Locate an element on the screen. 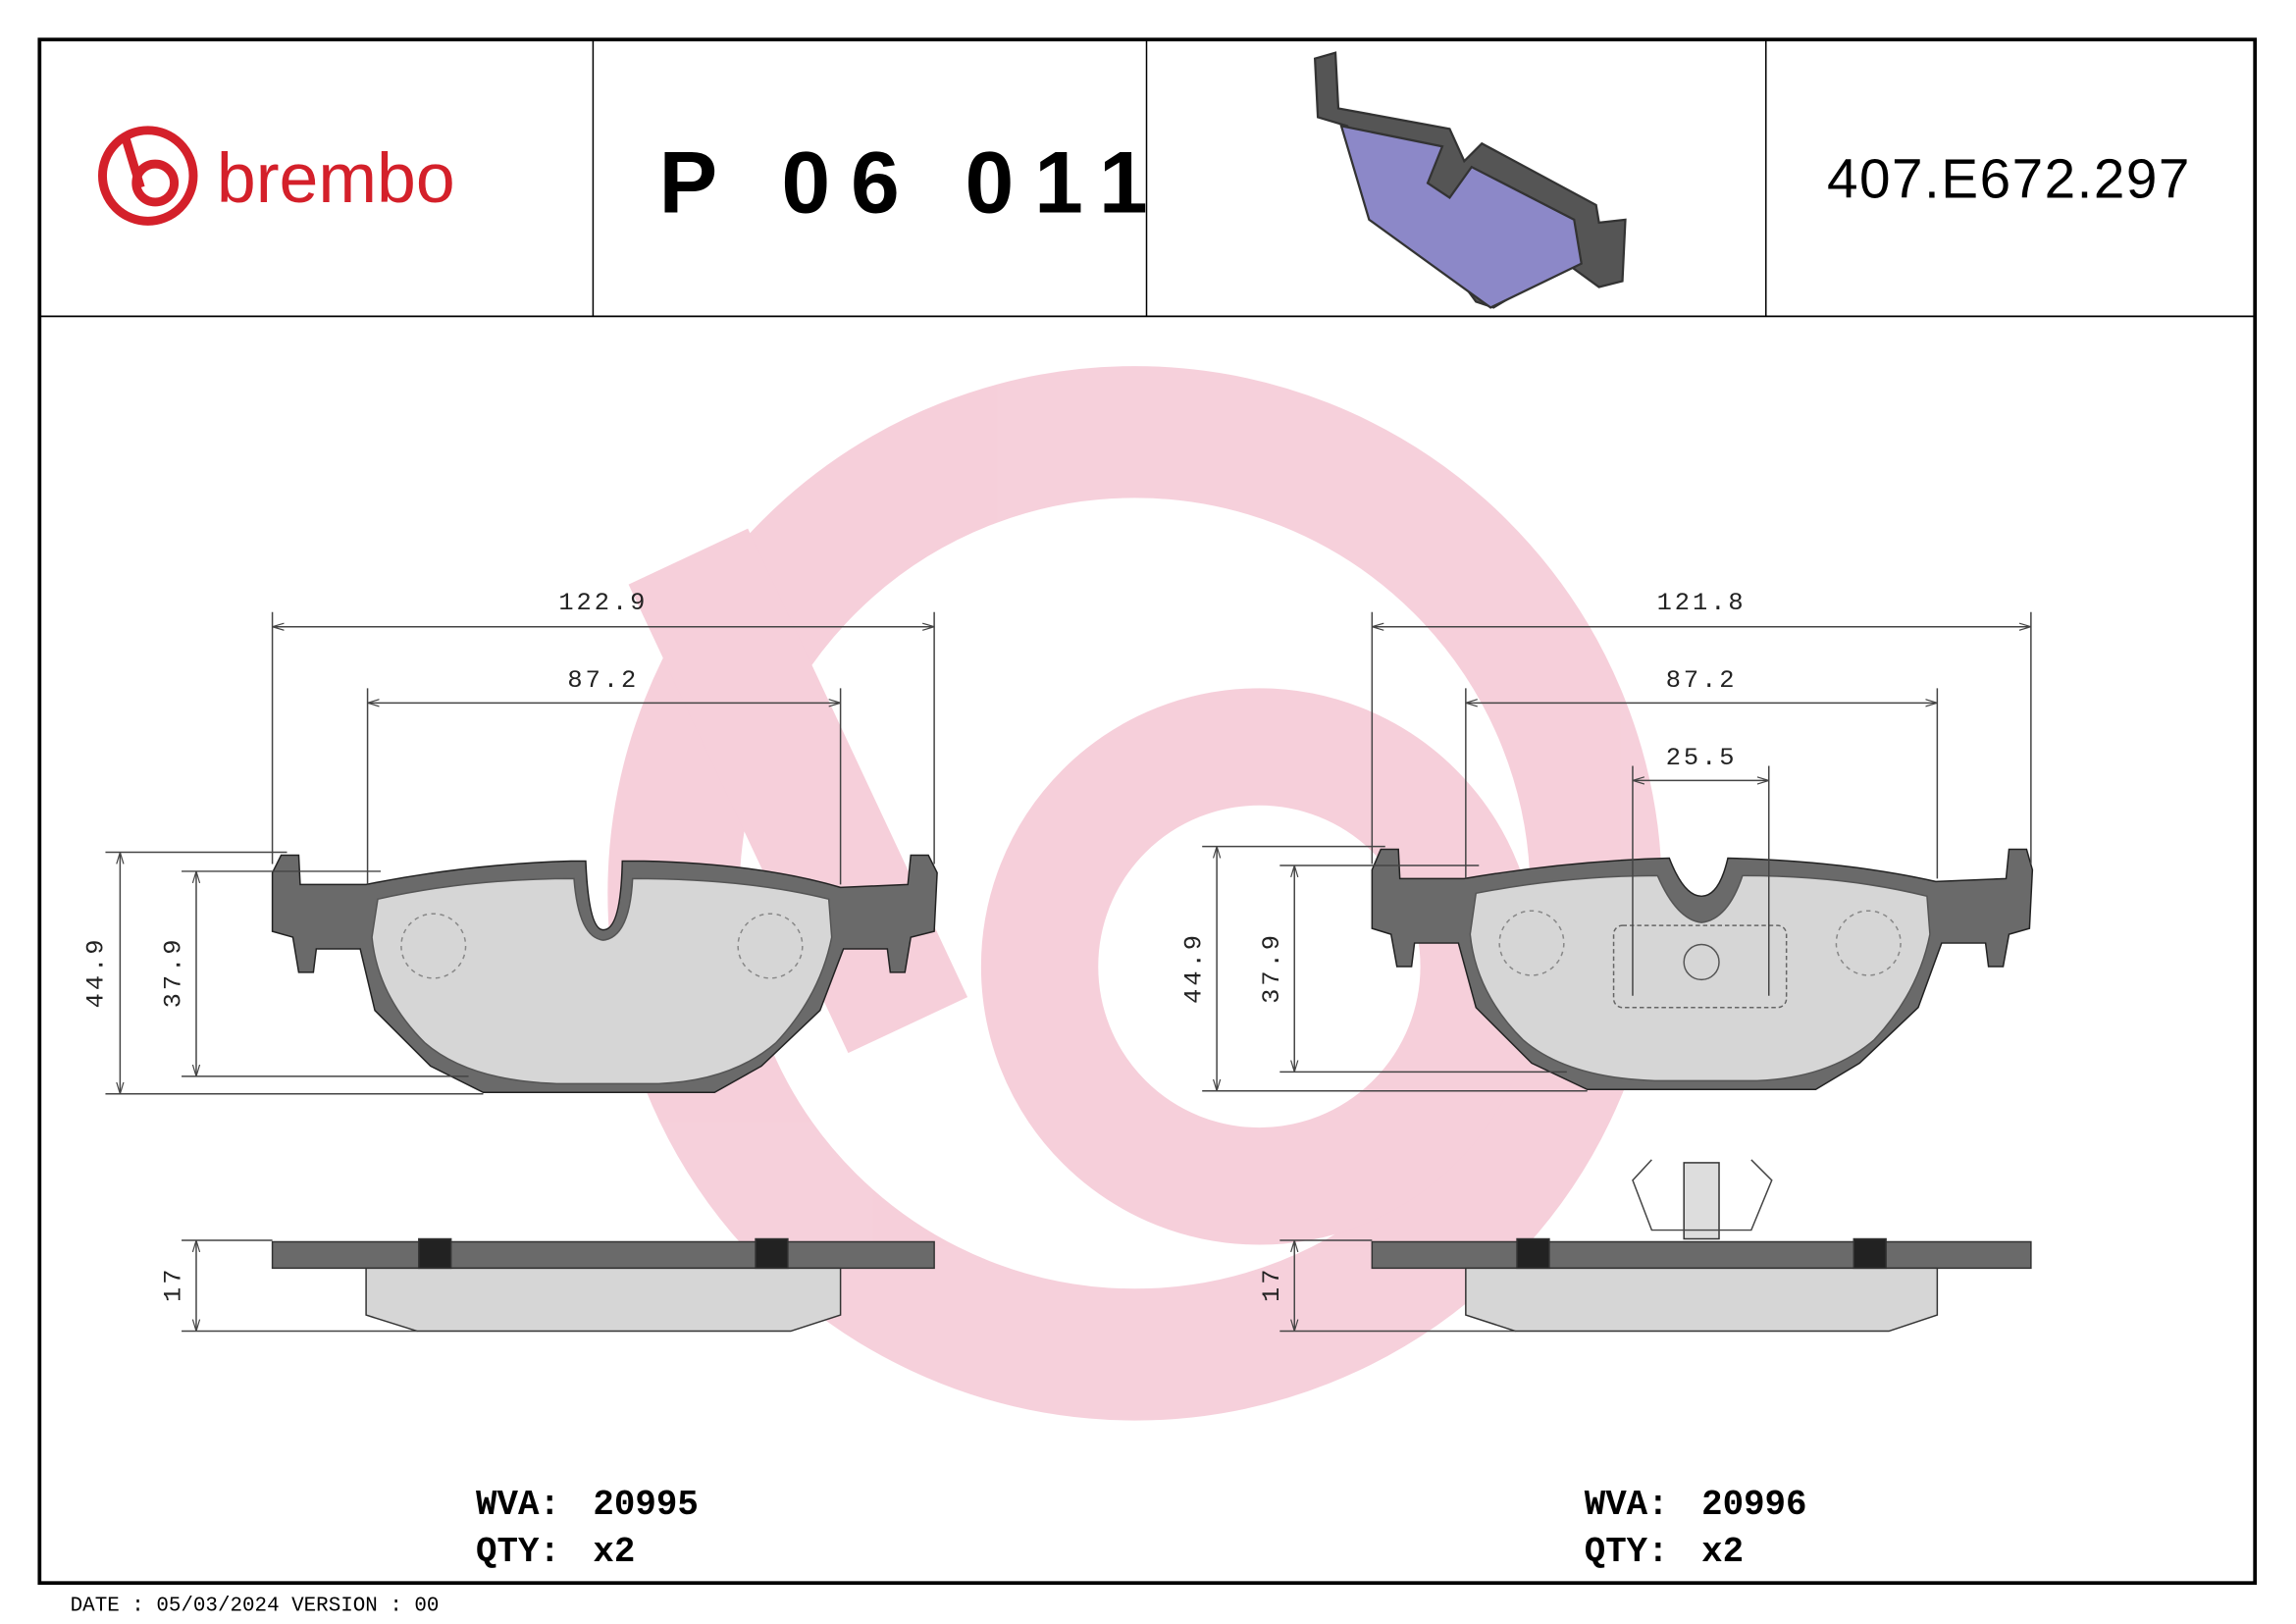 This screenshot has width=2296, height=1624. left-pad-side is located at coordinates (603, 1285).